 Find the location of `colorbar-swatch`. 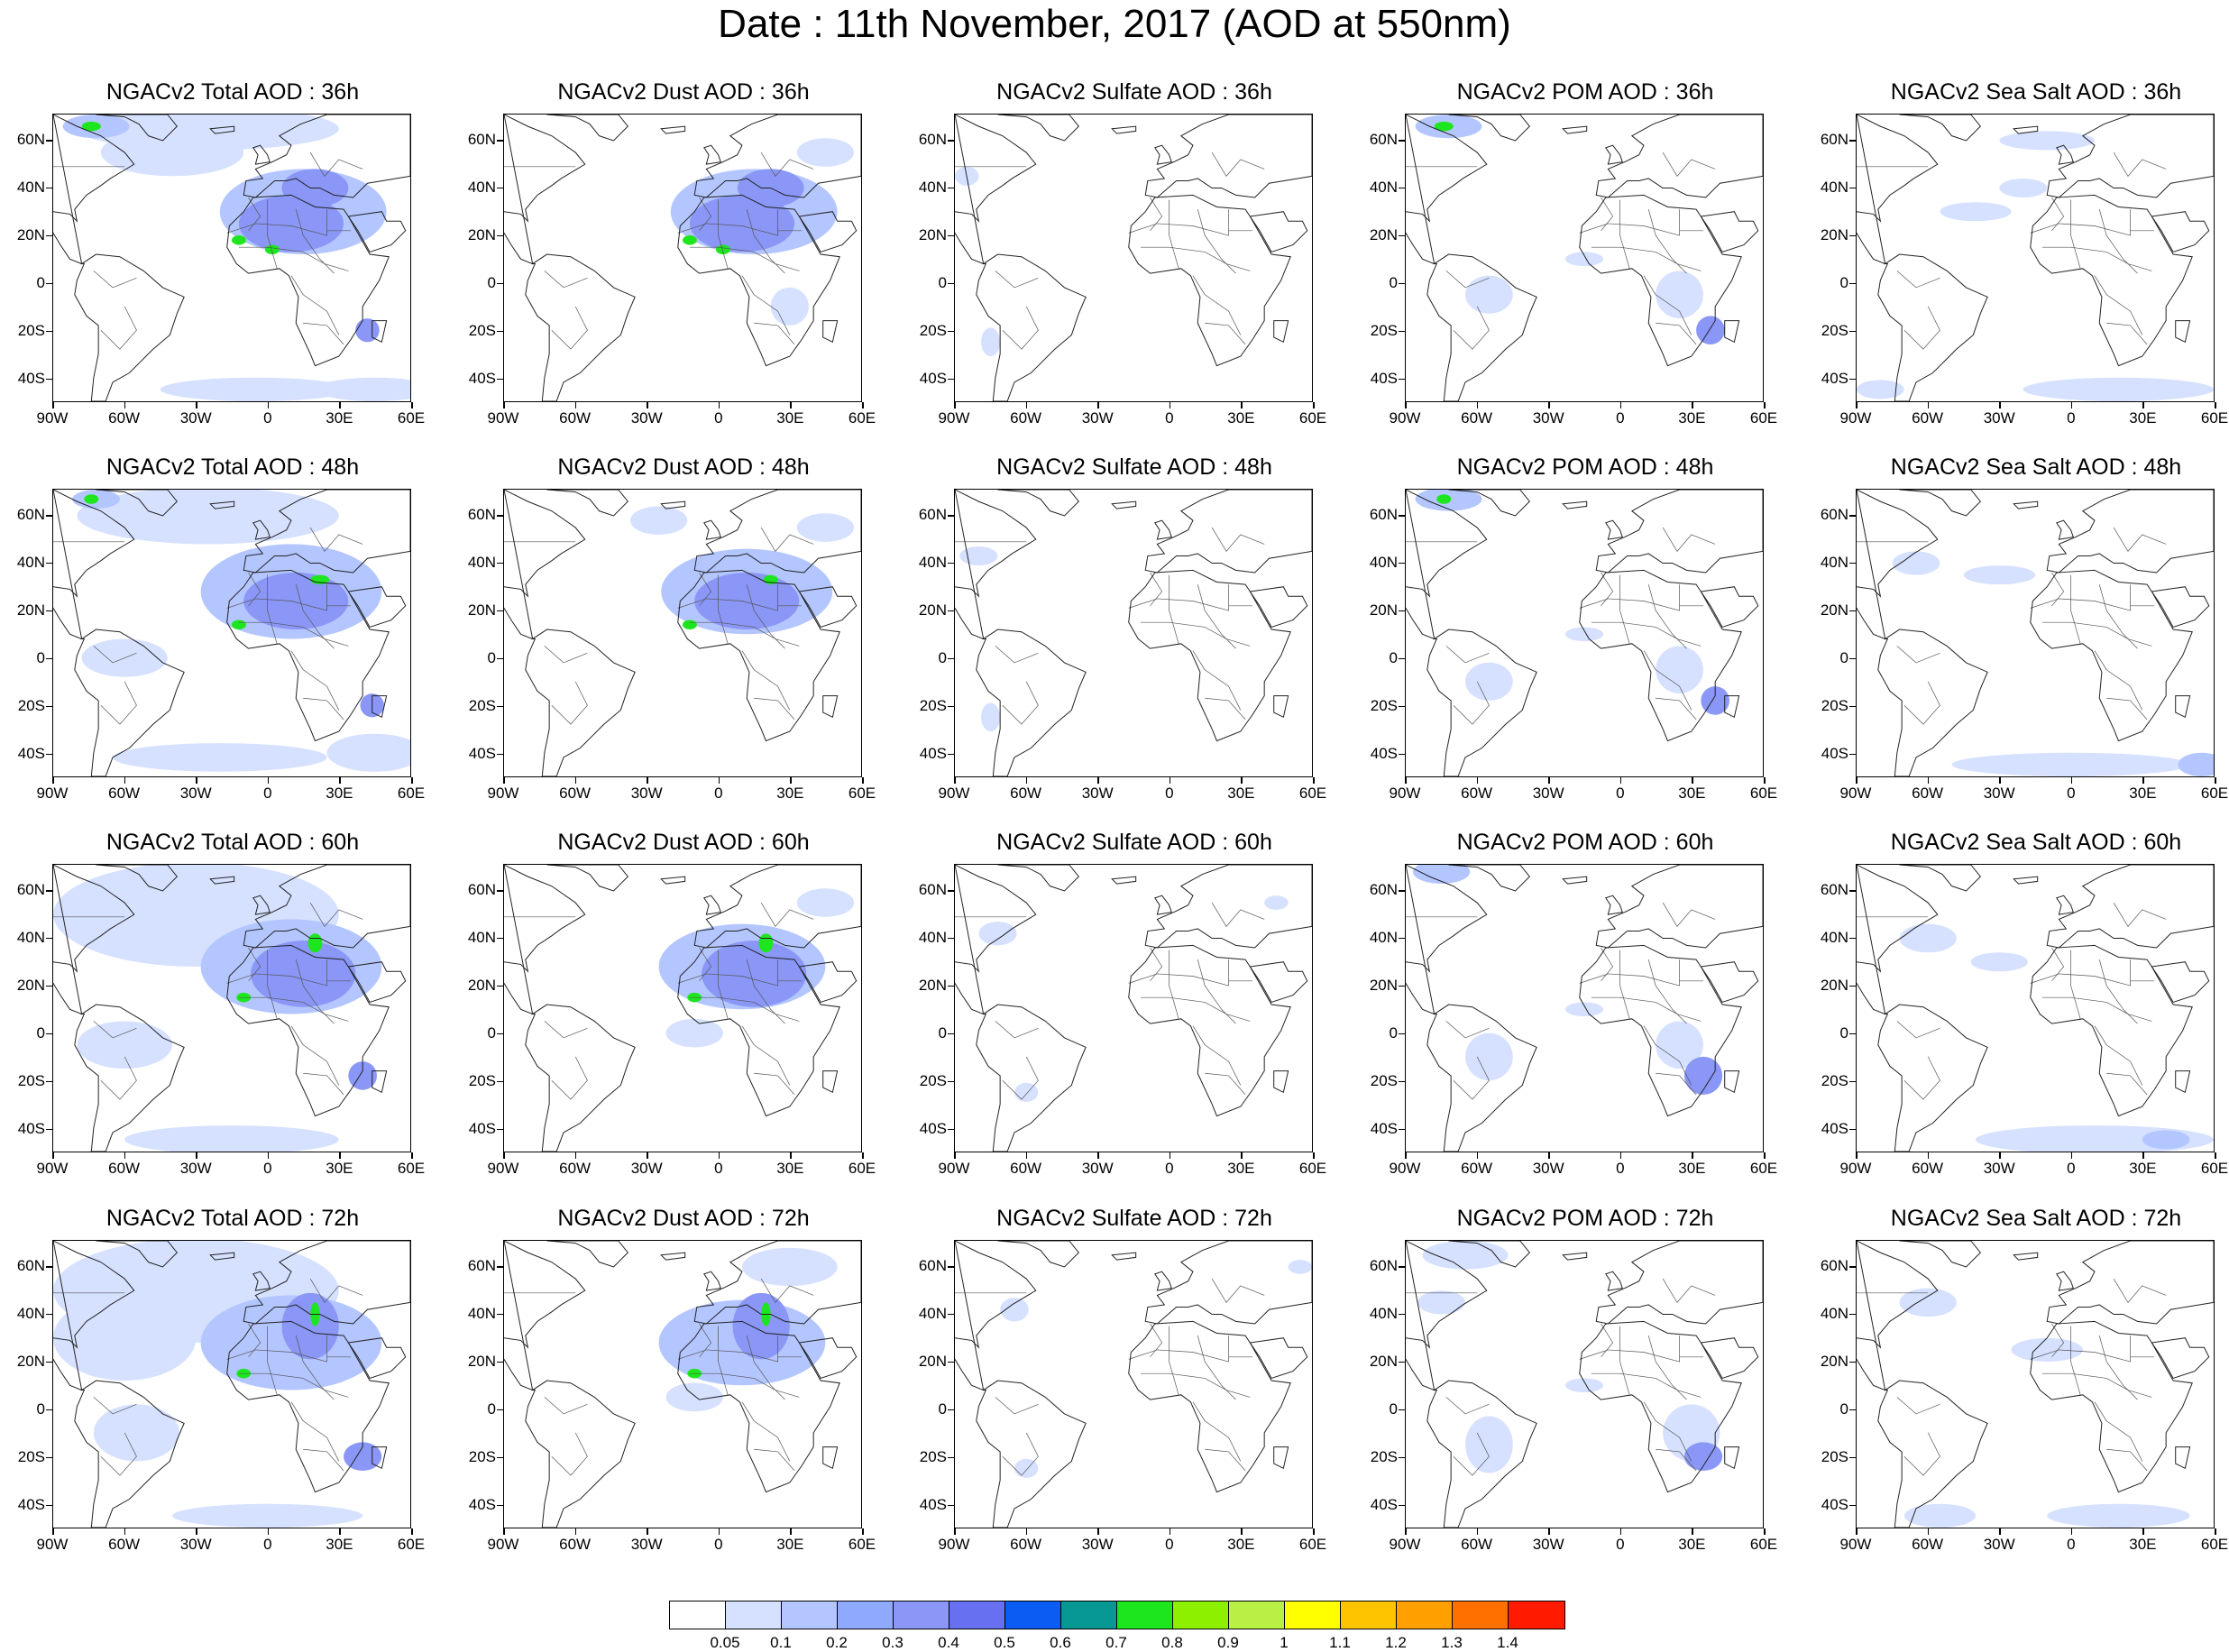

colorbar-swatch is located at coordinates (754, 1616).